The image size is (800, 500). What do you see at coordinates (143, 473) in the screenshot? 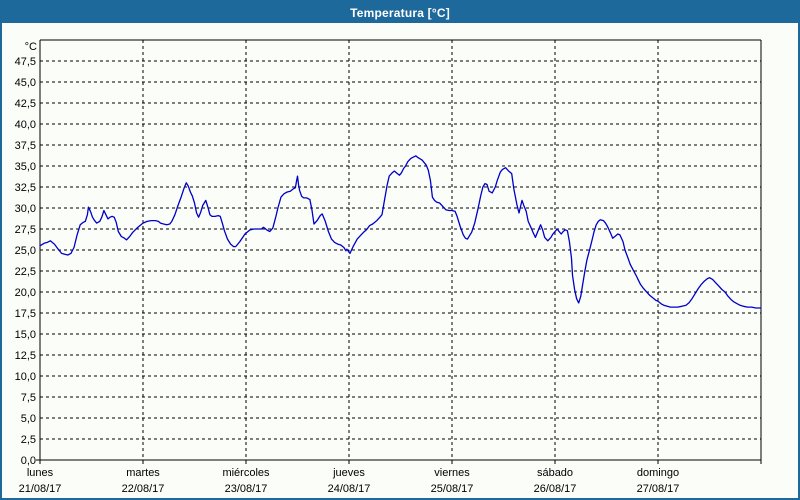
I see `x-day-name: martes` at bounding box center [143, 473].